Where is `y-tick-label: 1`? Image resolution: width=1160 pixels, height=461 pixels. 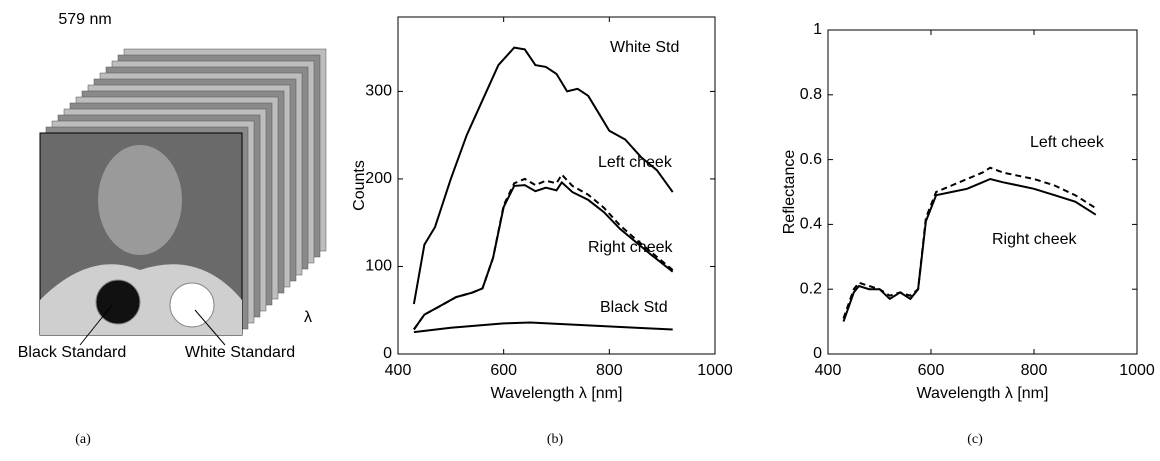
y-tick-label: 1 is located at coordinates (817, 29).